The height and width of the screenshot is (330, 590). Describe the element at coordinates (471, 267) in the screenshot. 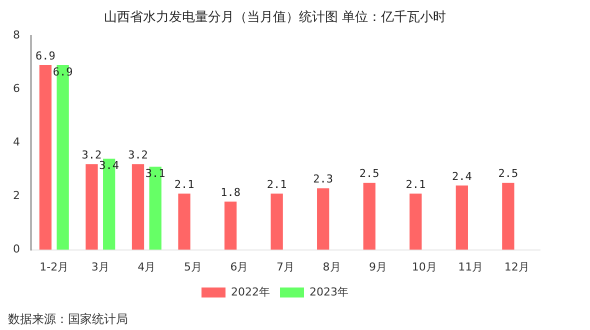

I see `x-tick-label: 11月` at that location.